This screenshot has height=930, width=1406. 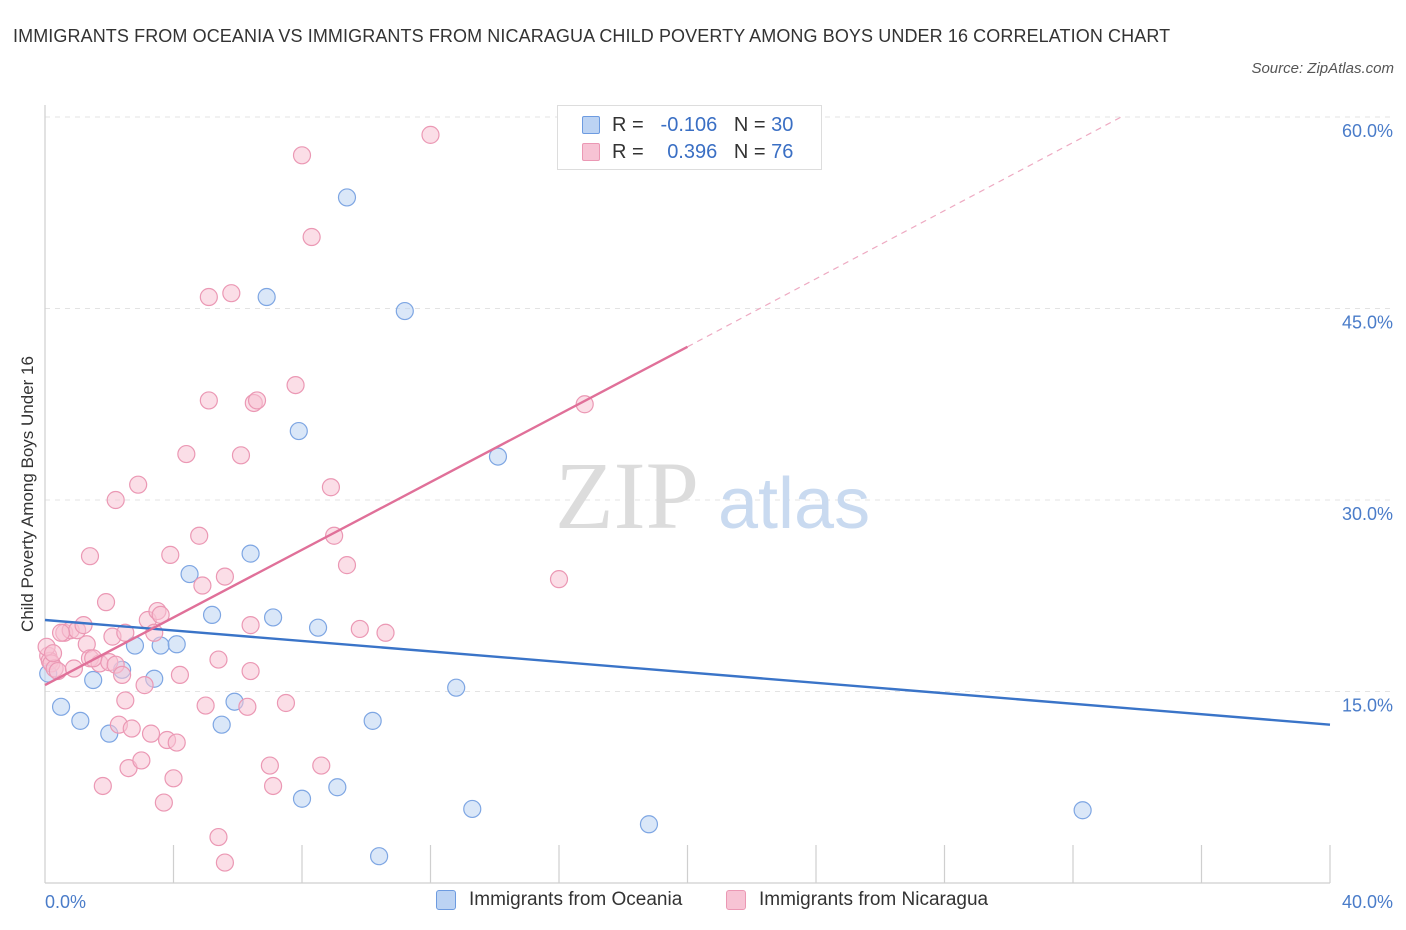 What do you see at coordinates (1367, 706) in the screenshot?
I see `y-tick-label: 15.0%` at bounding box center [1367, 706].